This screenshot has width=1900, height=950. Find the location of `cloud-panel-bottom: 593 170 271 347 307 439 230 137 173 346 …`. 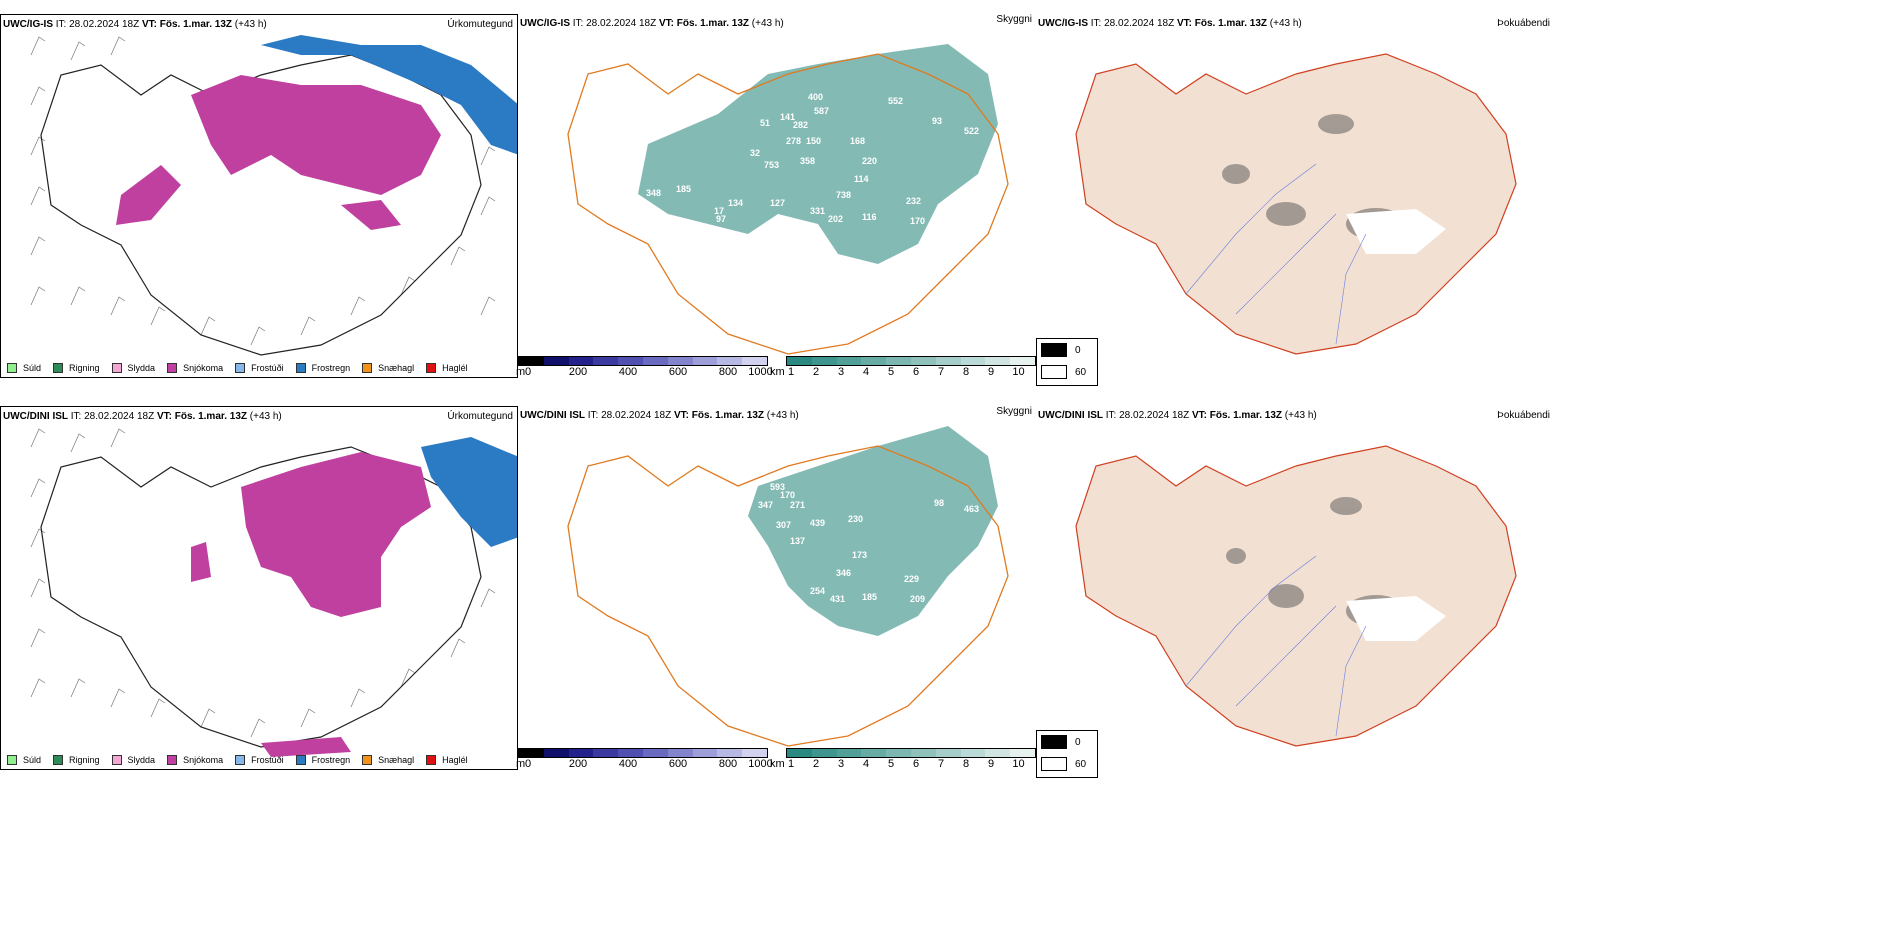

cloud-panel-bottom: 593 170 271 347 307 439 230 137 173 346 … is located at coordinates (777, 588).